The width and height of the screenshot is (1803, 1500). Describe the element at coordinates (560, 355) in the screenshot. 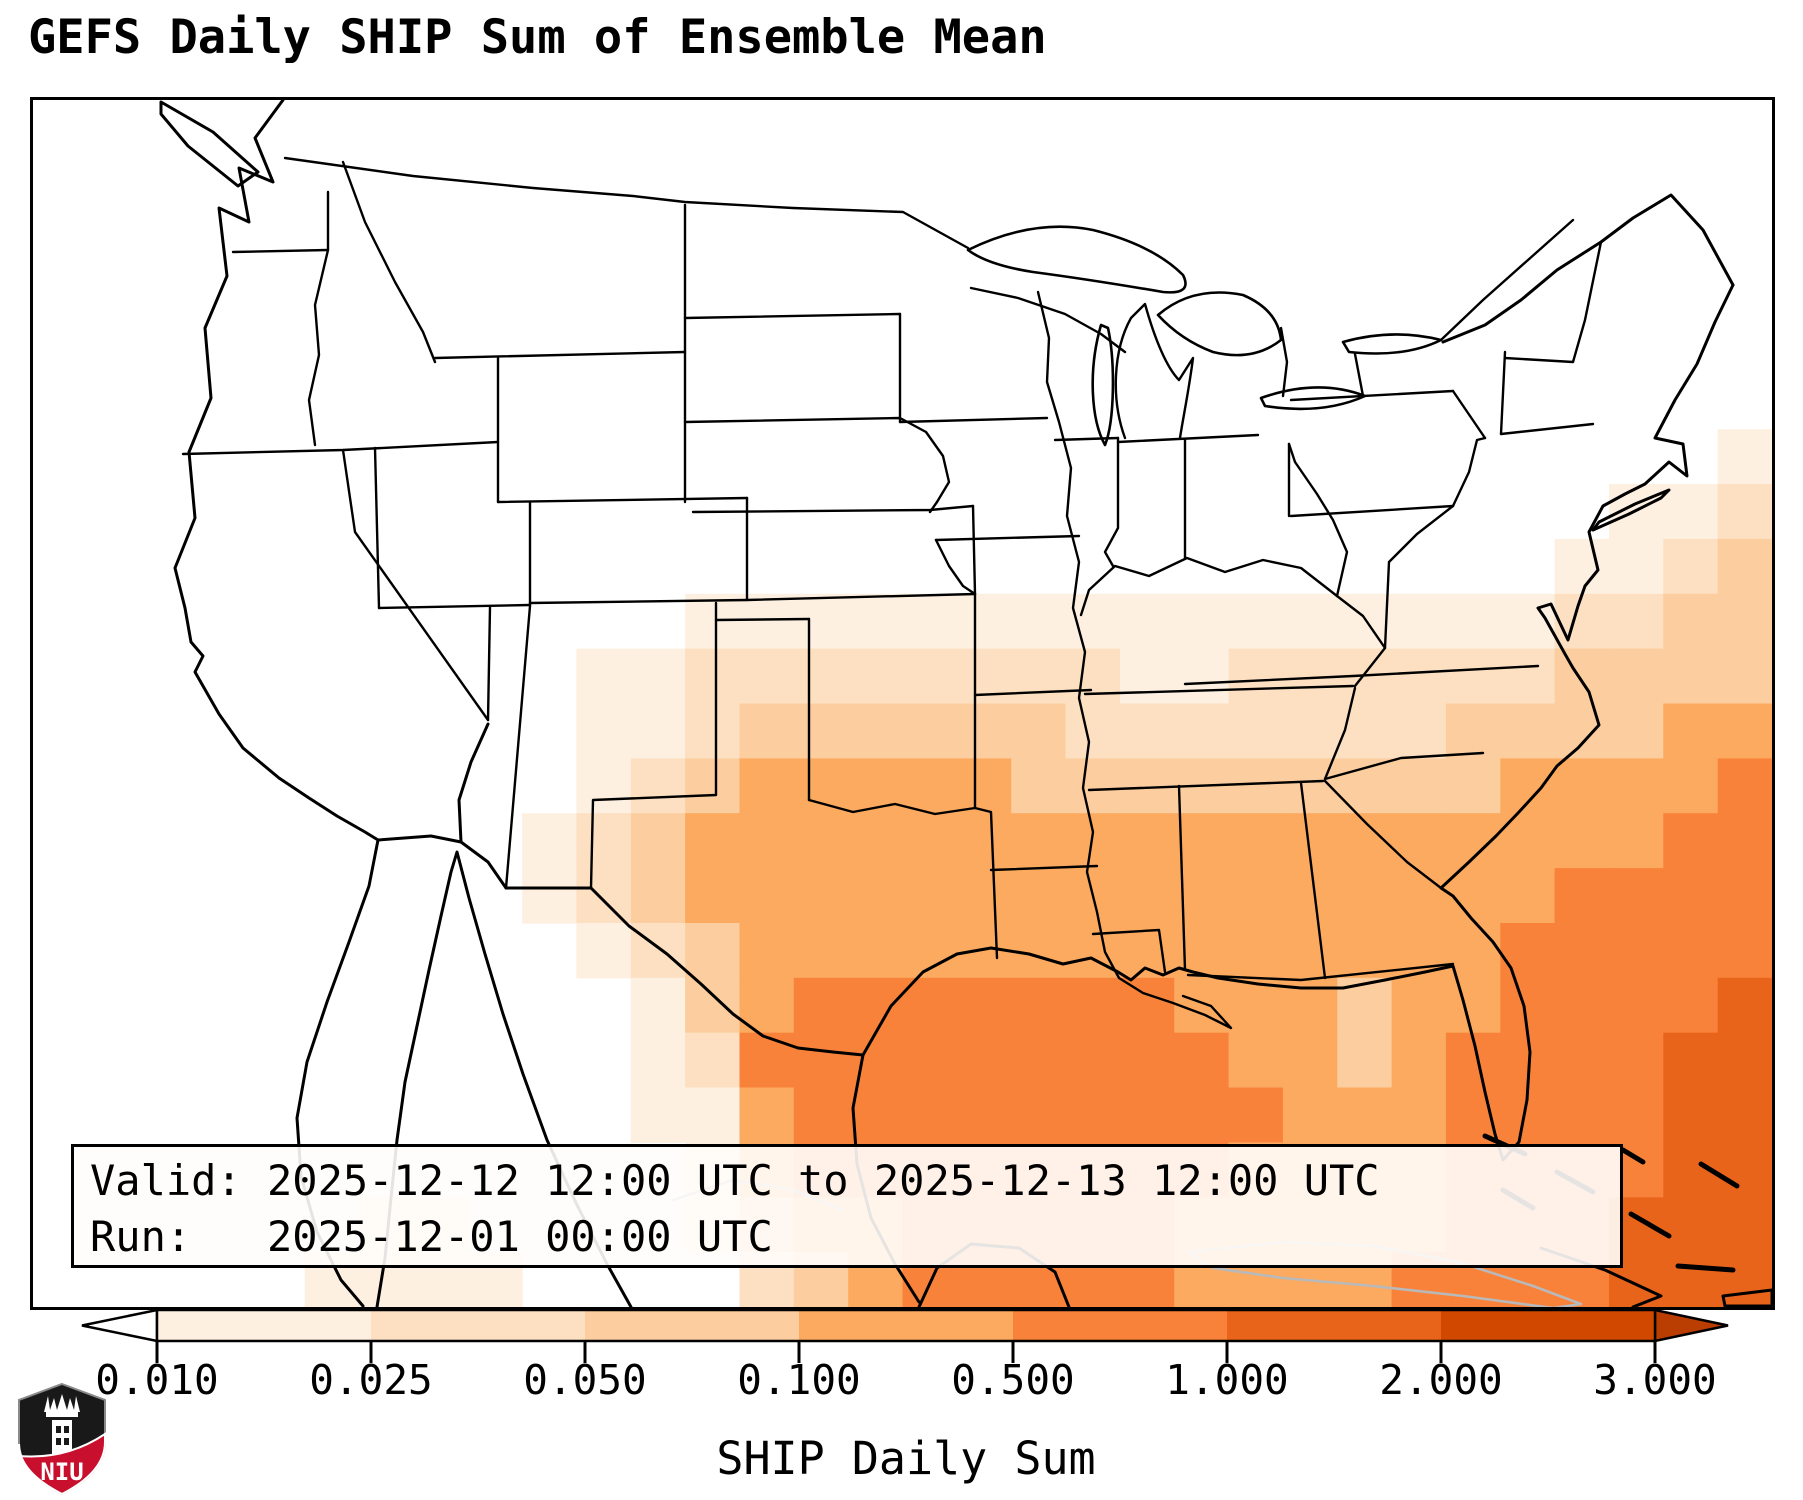

I see `mt-south-border` at that location.